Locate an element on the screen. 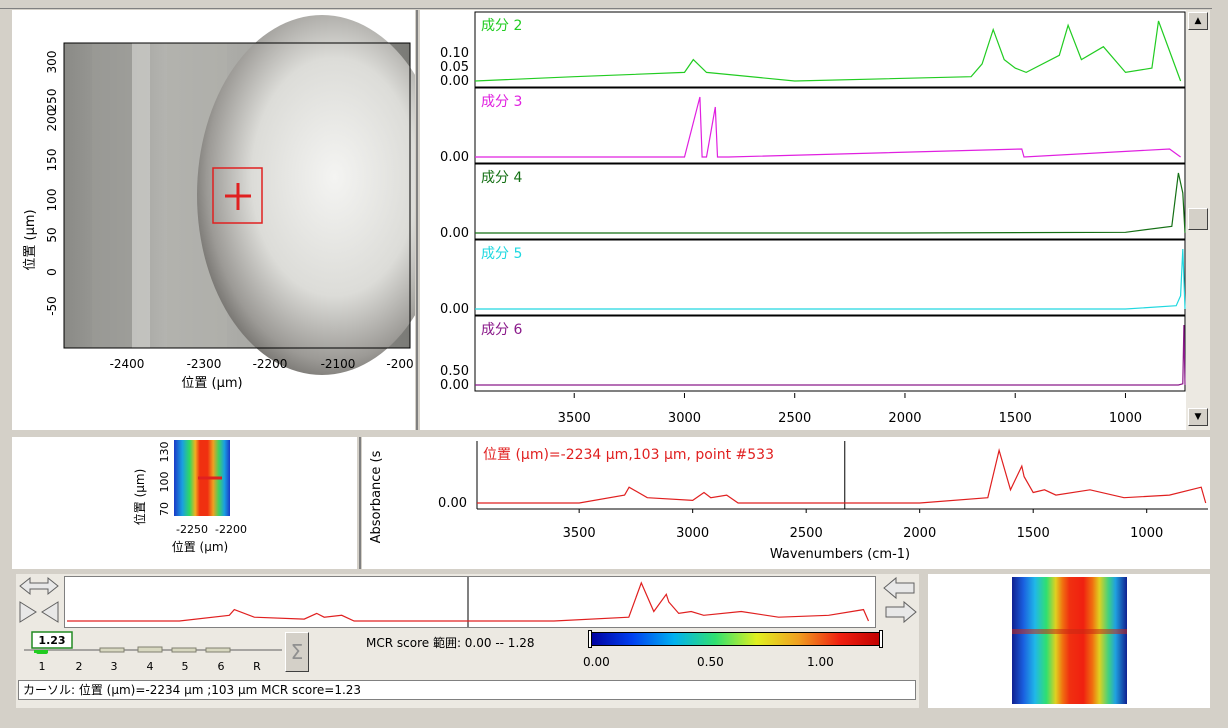  spectrum-xtick: 2500 is located at coordinates (806, 533).